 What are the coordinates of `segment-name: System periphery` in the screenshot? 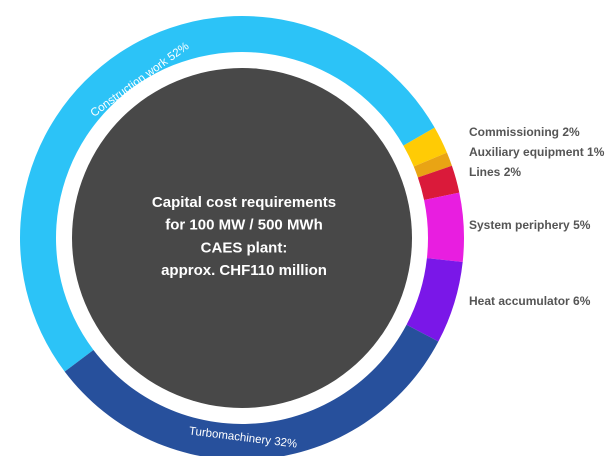 It's located at (519, 225).